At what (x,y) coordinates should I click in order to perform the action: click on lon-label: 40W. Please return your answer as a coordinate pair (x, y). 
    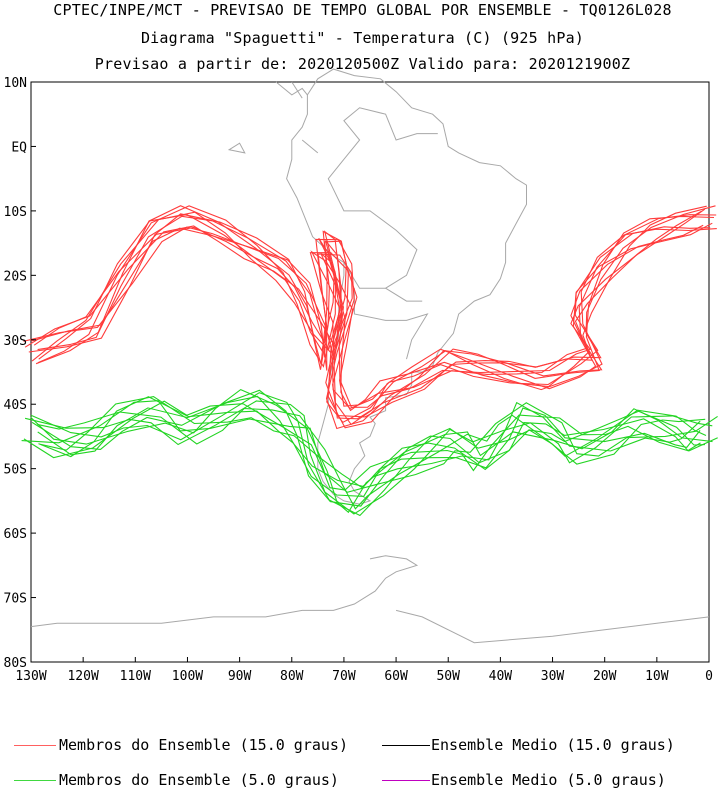
    Looking at the image, I should click on (501, 676).